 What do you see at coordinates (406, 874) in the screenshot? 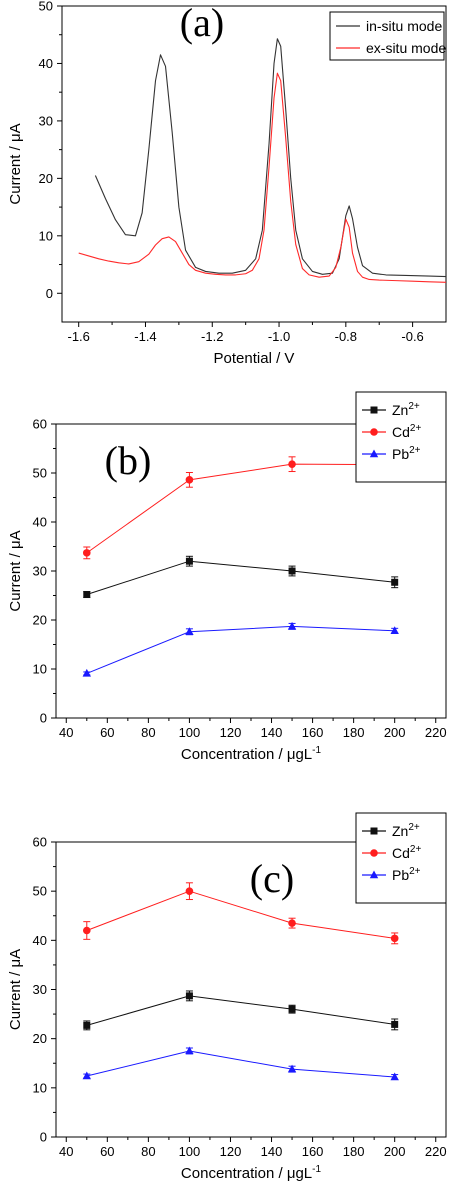
I see `legend-label: Pb2+` at bounding box center [406, 874].